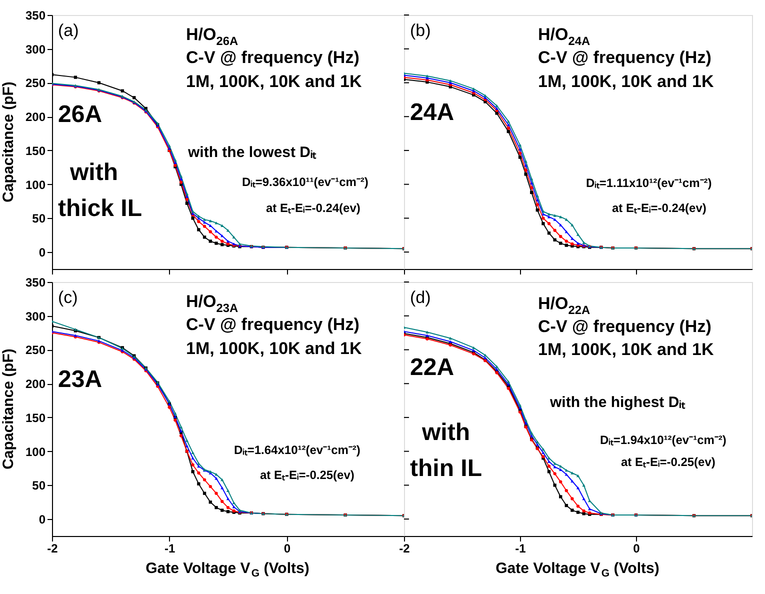  Describe the element at coordinates (617, 402) in the screenshot. I see `annotation: with the highest Dᵢₜ` at that location.